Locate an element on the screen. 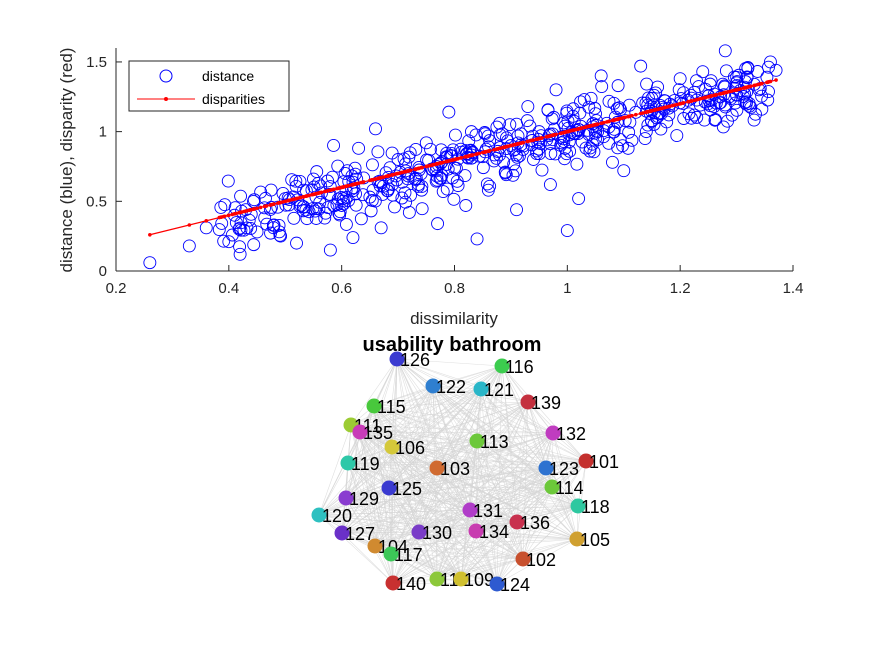  y-axis-ticks: 0 0.5 1 1.5 is located at coordinates (104, 167).